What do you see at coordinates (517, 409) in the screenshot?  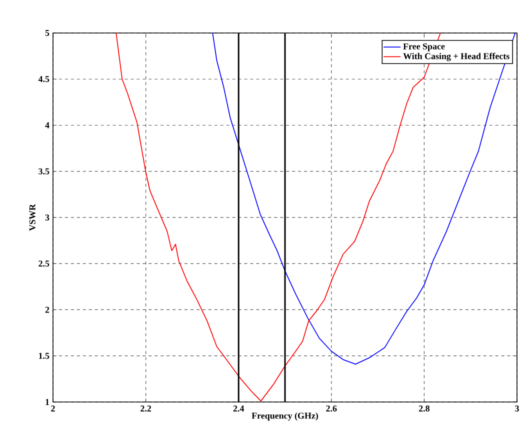 I see `x-tick-label: 3` at bounding box center [517, 409].